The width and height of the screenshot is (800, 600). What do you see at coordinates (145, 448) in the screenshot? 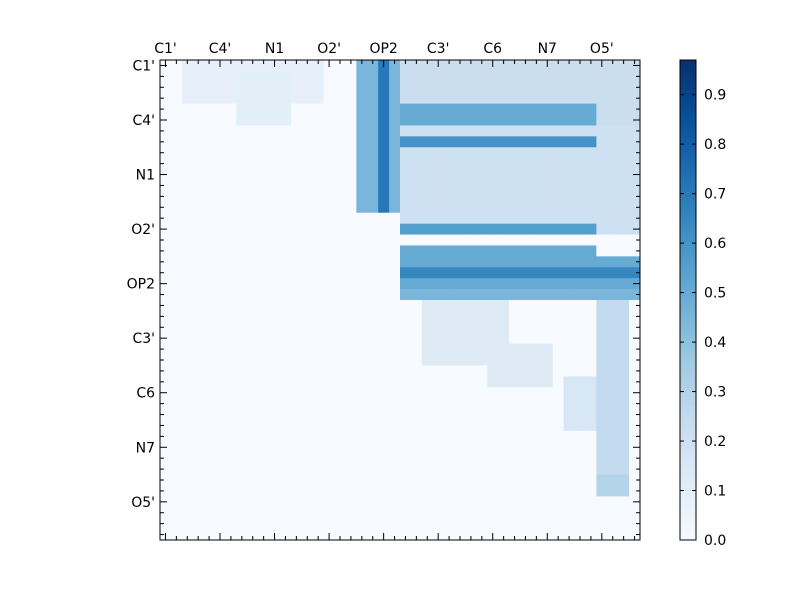
I see `y-tick-label: N7` at bounding box center [145, 448].